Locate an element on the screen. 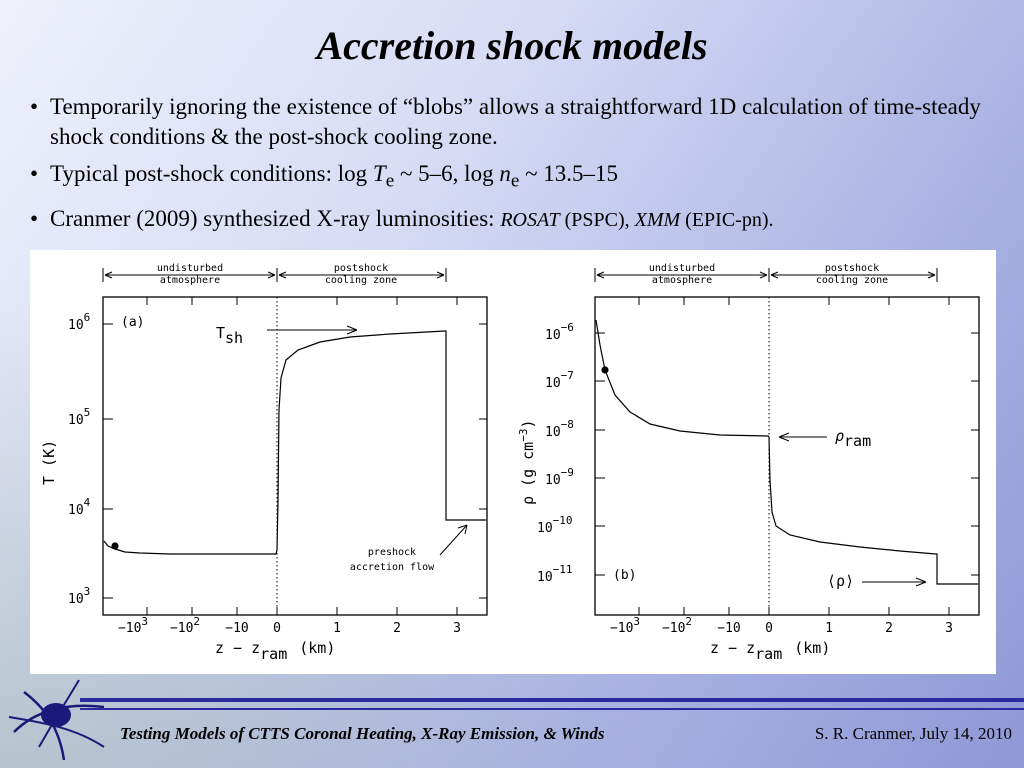 This screenshot has height=768, width=1024. chart-b-y-ticks is located at coordinates (787, 454).